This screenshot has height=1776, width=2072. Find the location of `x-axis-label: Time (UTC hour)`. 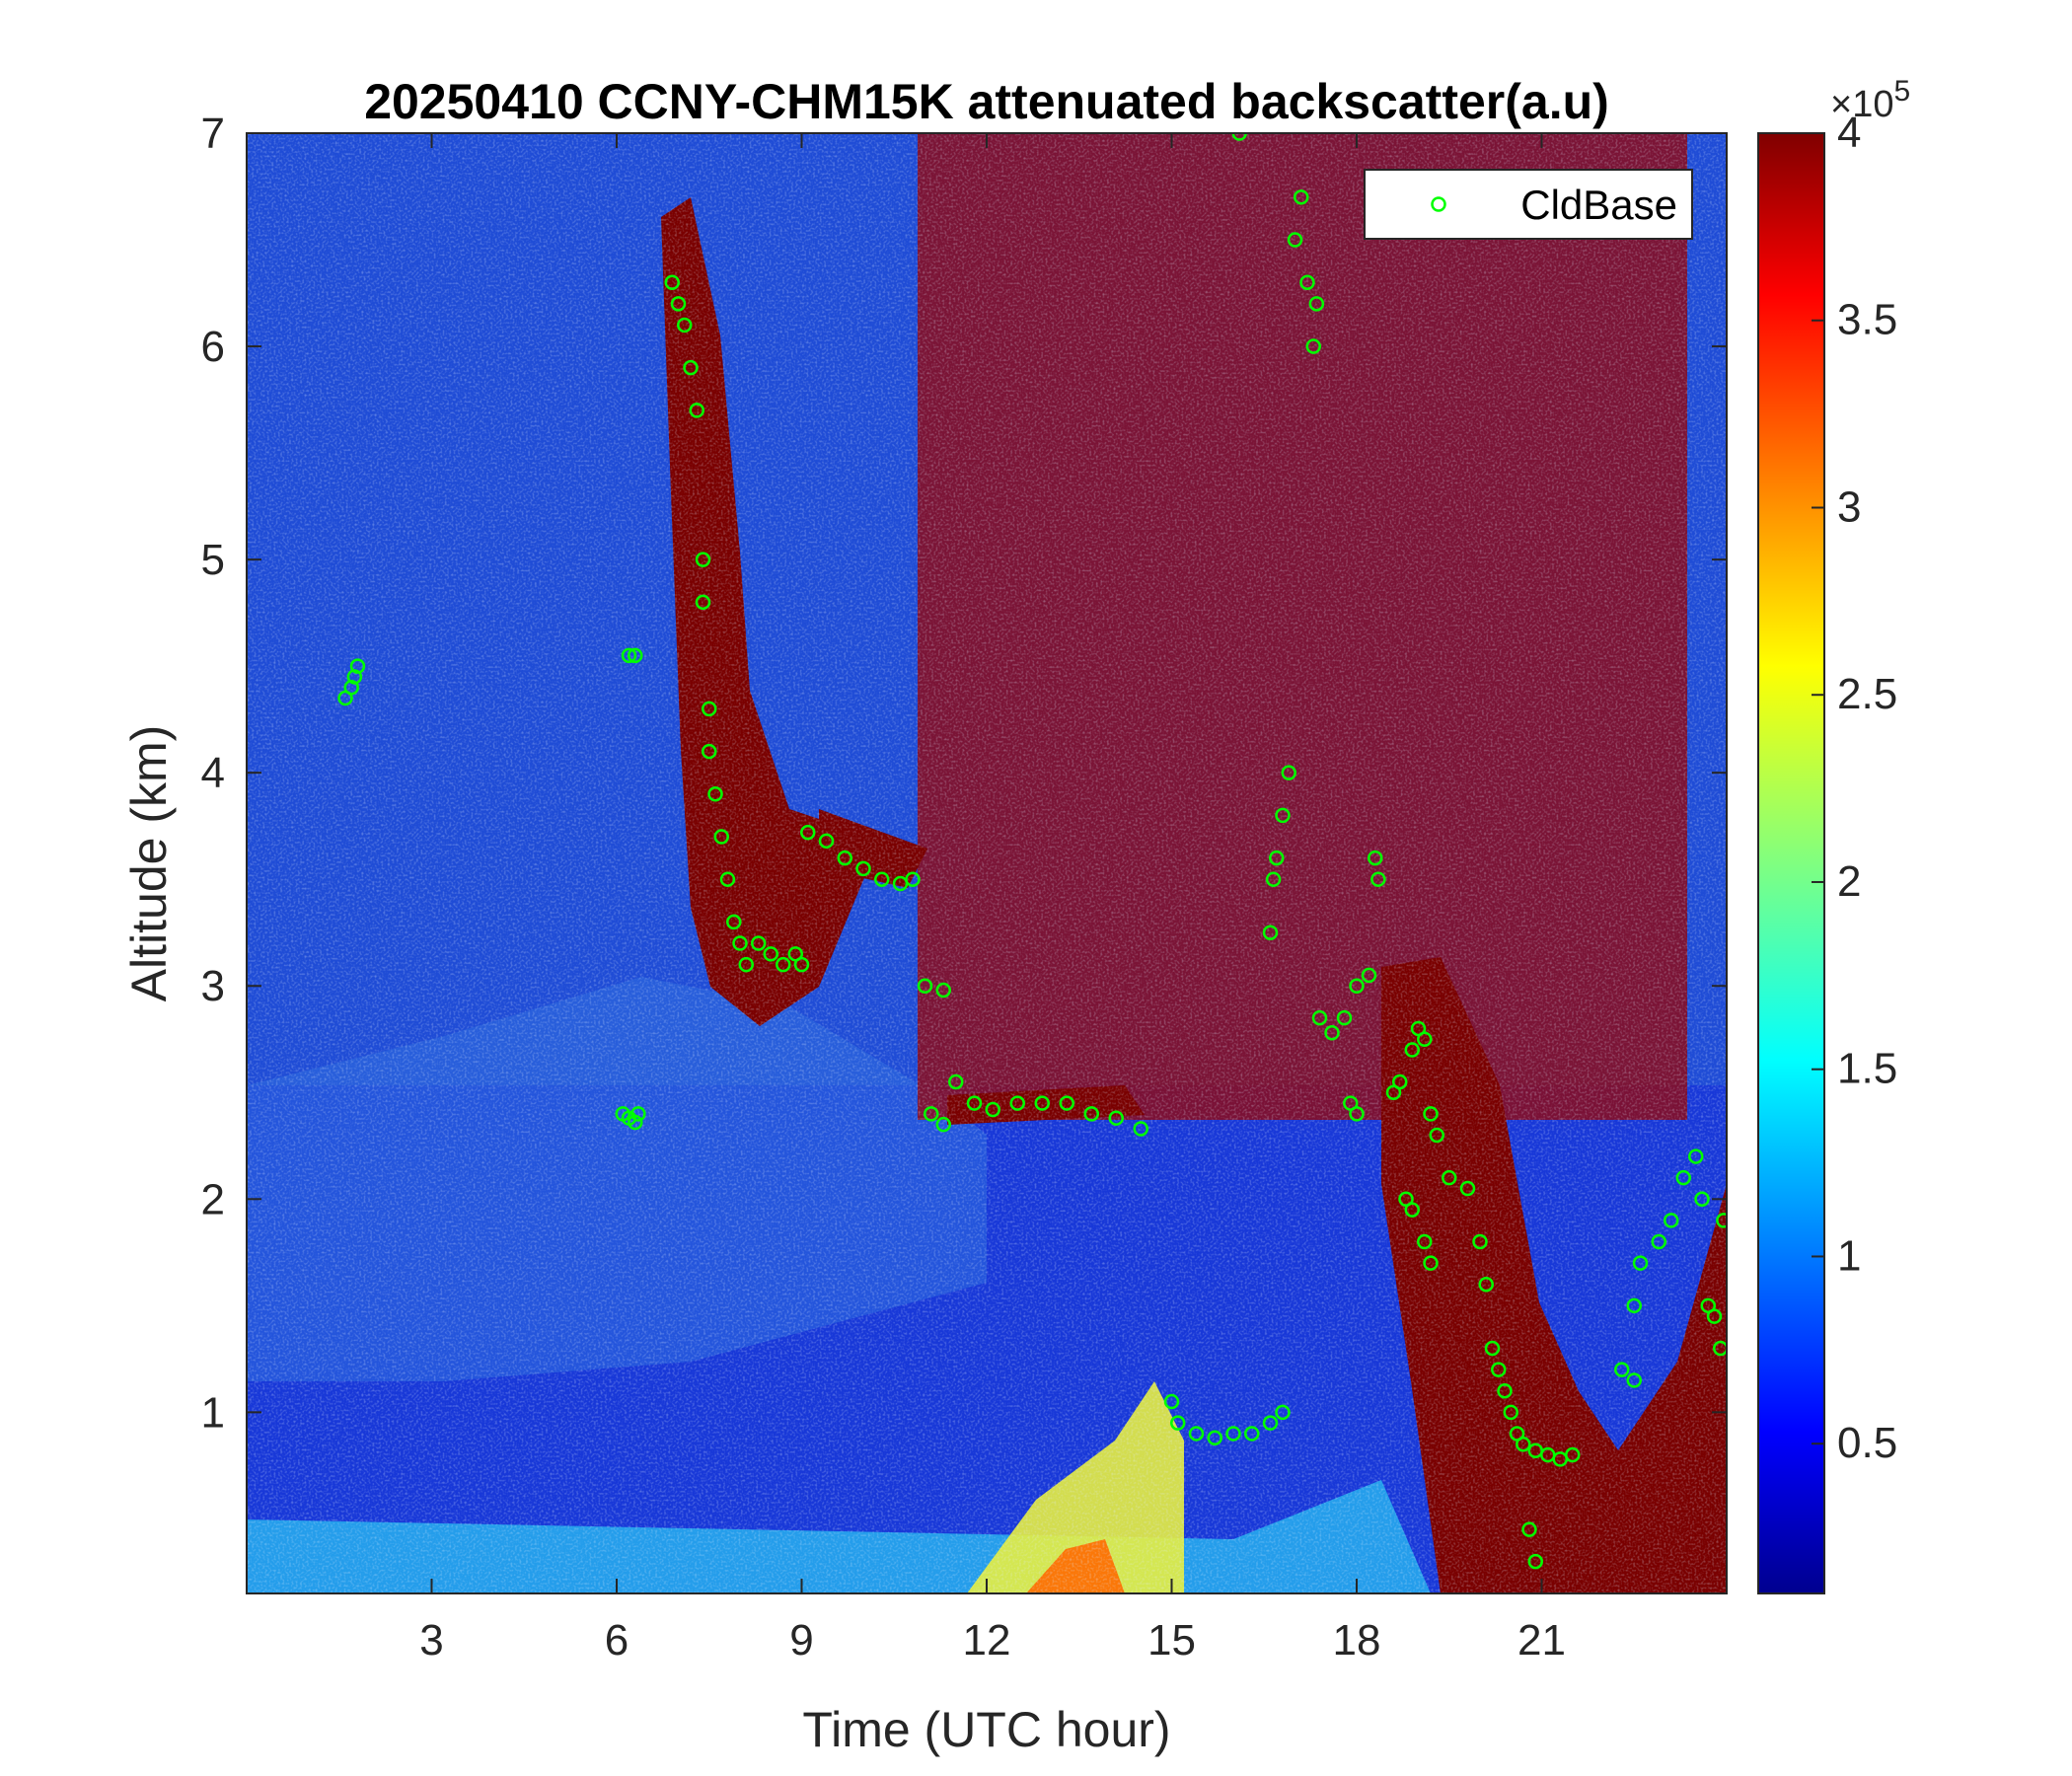

x-axis-label: Time (UTC hour) is located at coordinates (986, 1729).